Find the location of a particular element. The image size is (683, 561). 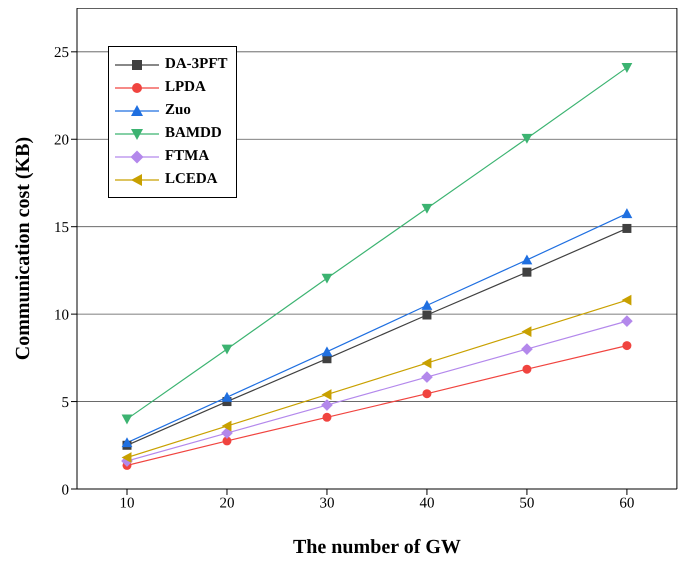

legend-label: LPDA is located at coordinates (185, 87).